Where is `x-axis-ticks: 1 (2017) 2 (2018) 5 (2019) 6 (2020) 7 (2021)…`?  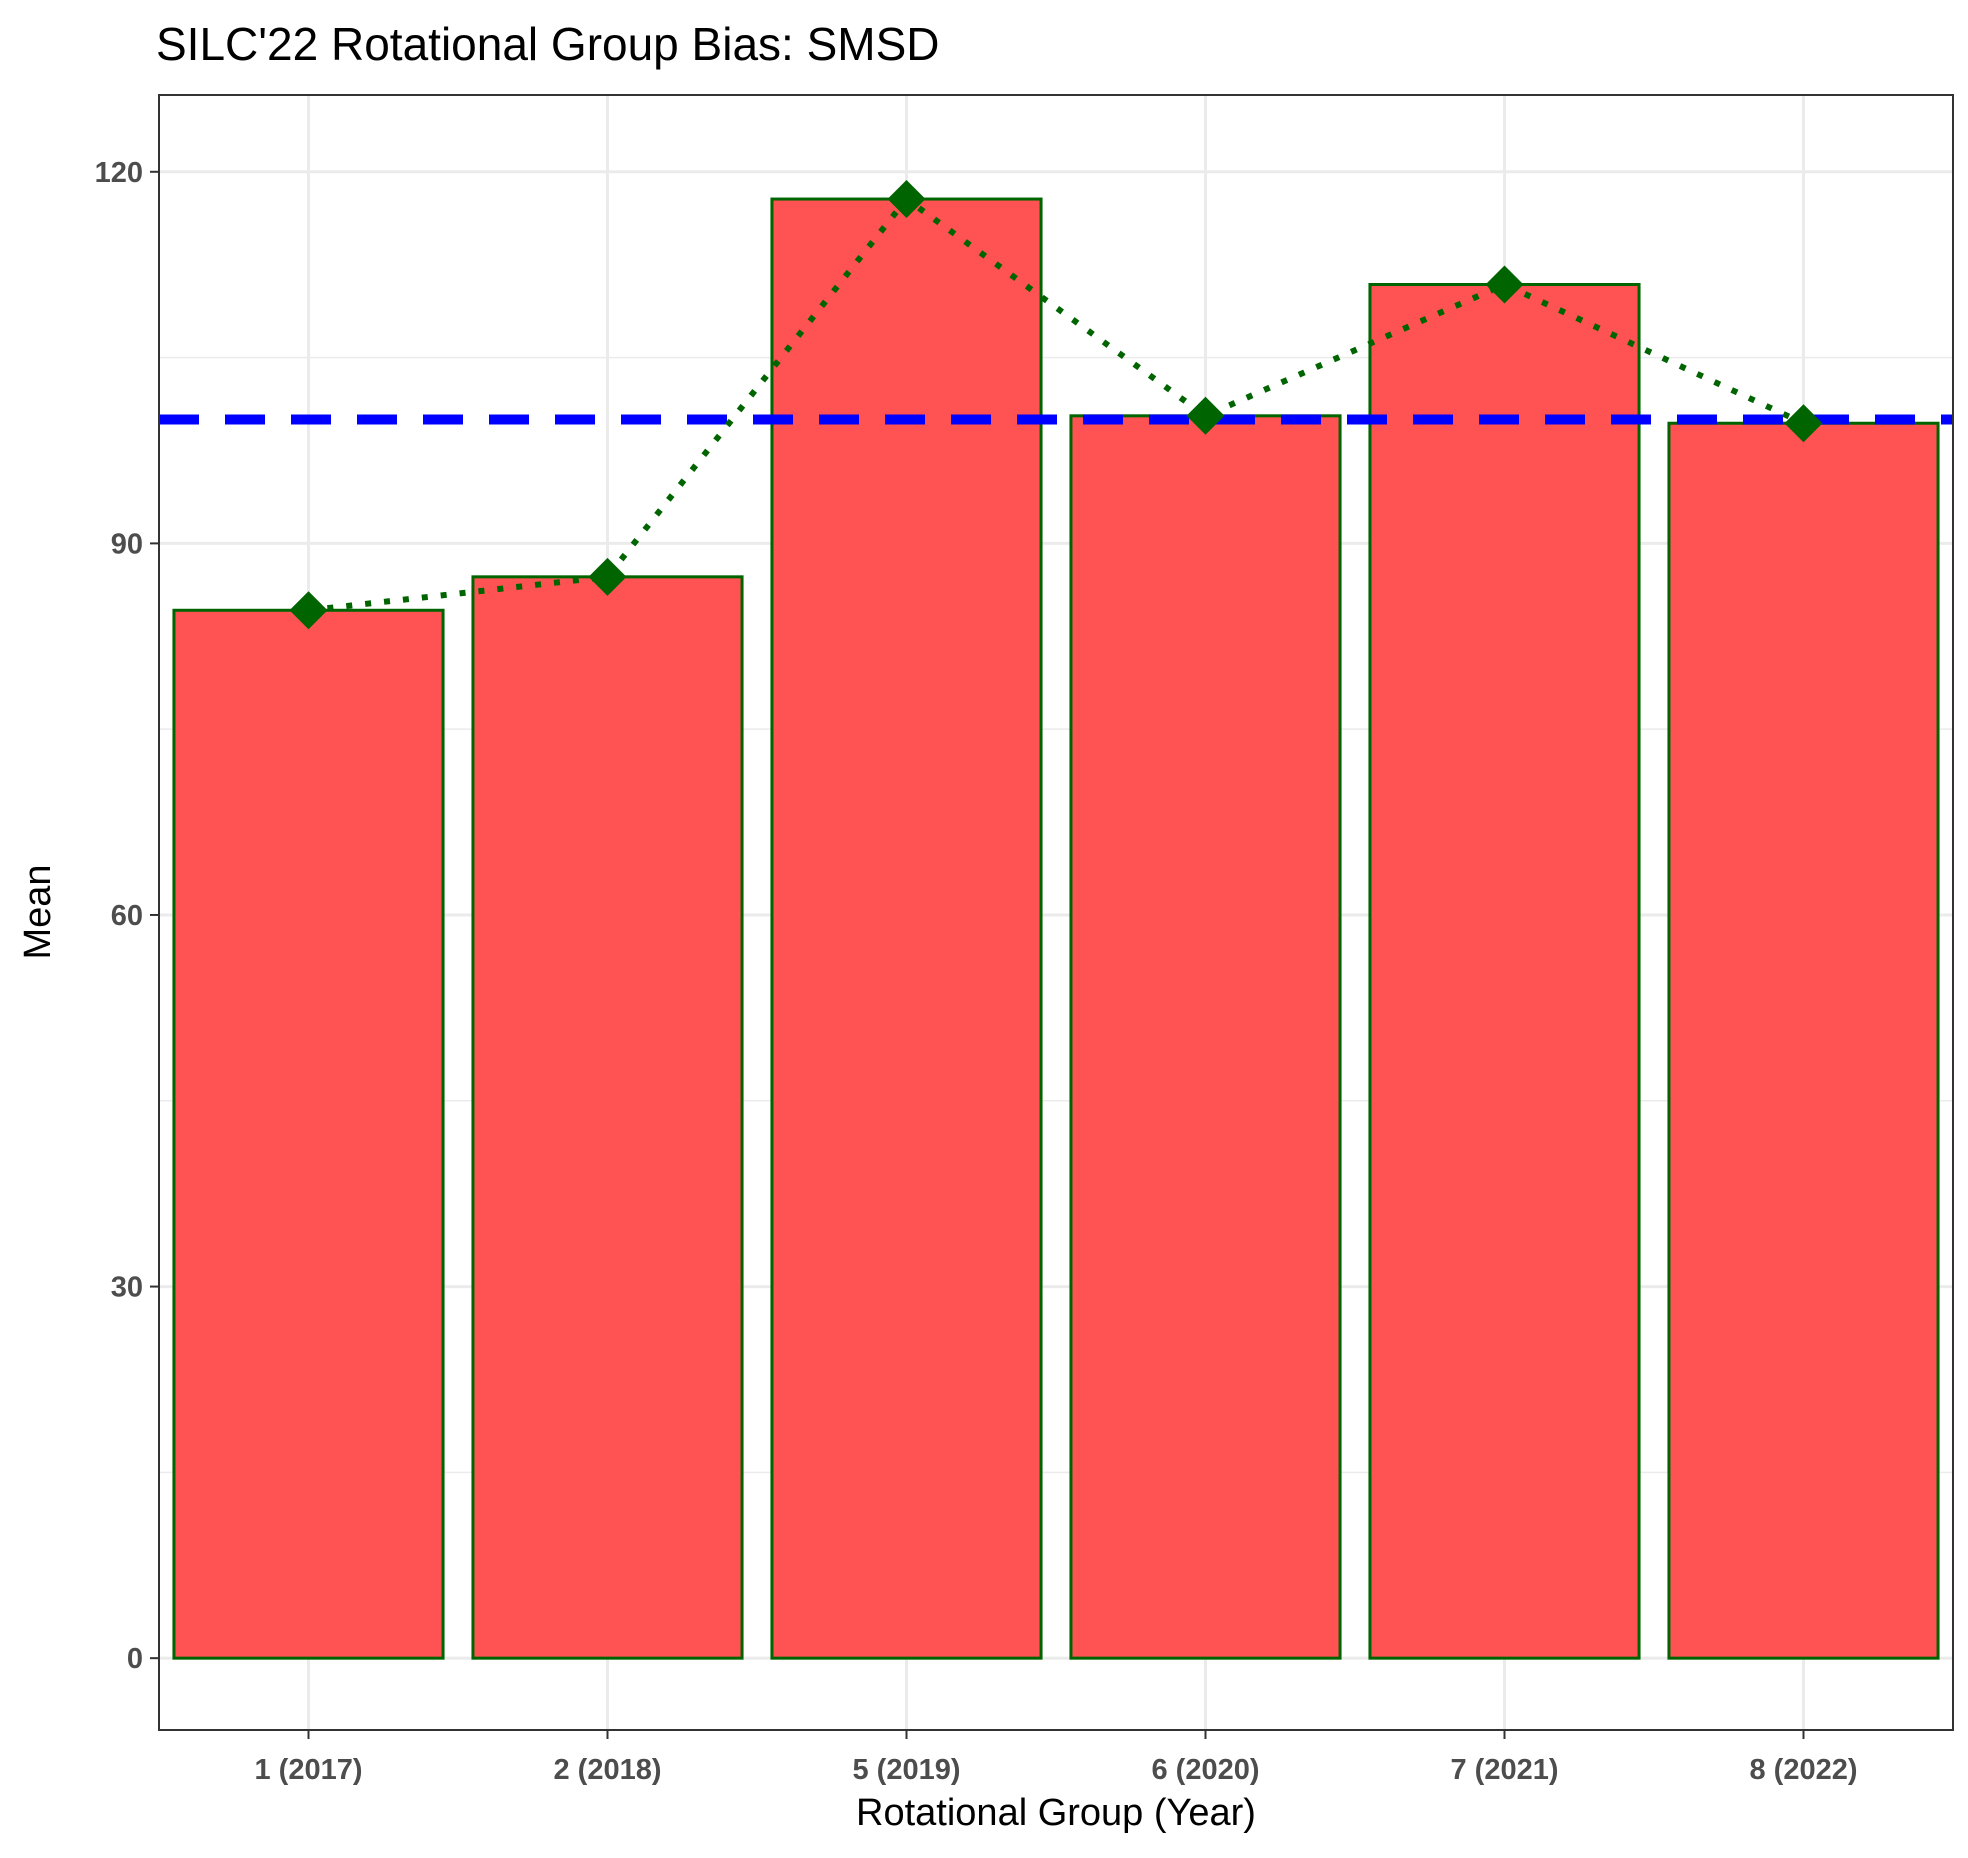
x-axis-ticks: 1 (2017) 2 (2018) 5 (2019) 6 (2020) 7 (2021)… is located at coordinates (1056, 1758).